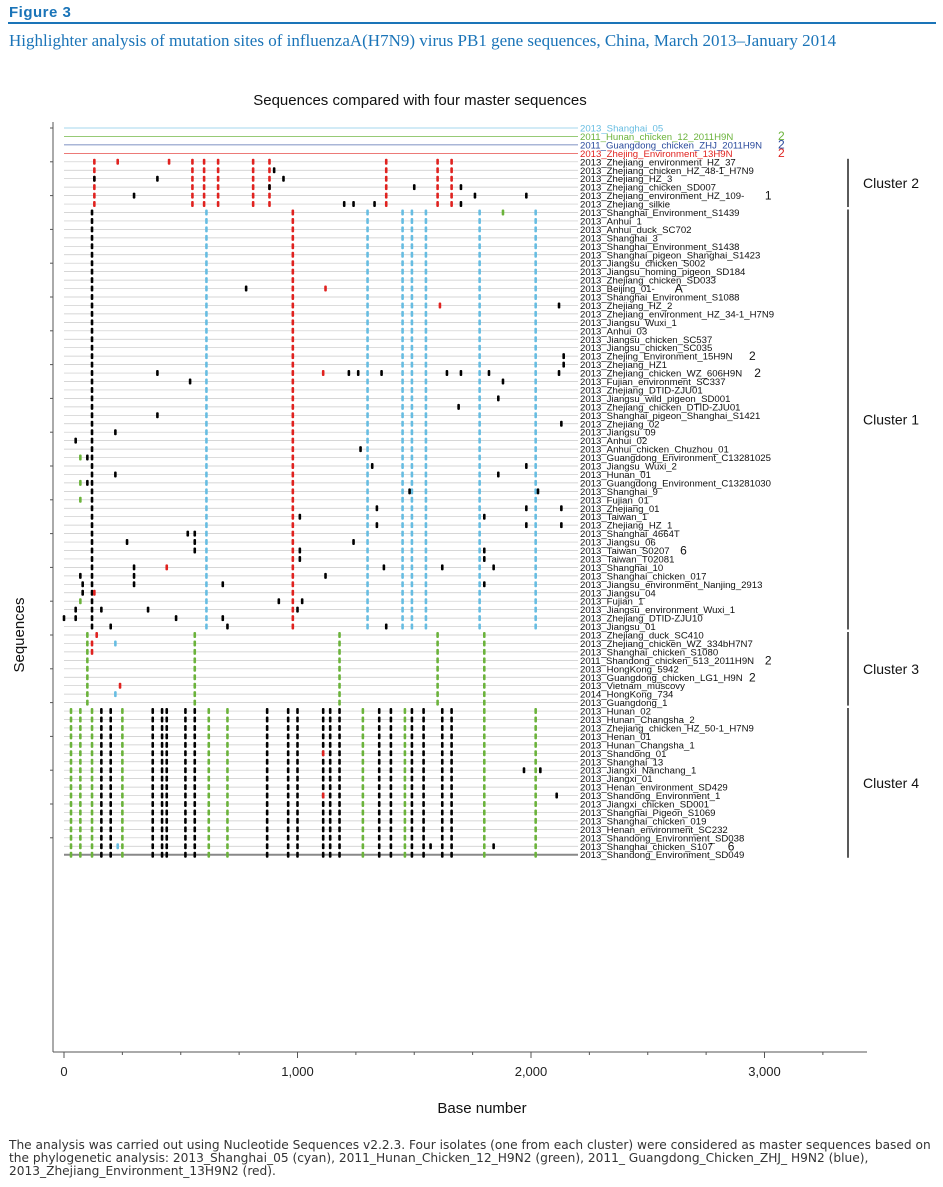 This screenshot has width=943, height=1187. I want to click on sequence-label: 2013_Jiangsu_09, so click(618, 433).